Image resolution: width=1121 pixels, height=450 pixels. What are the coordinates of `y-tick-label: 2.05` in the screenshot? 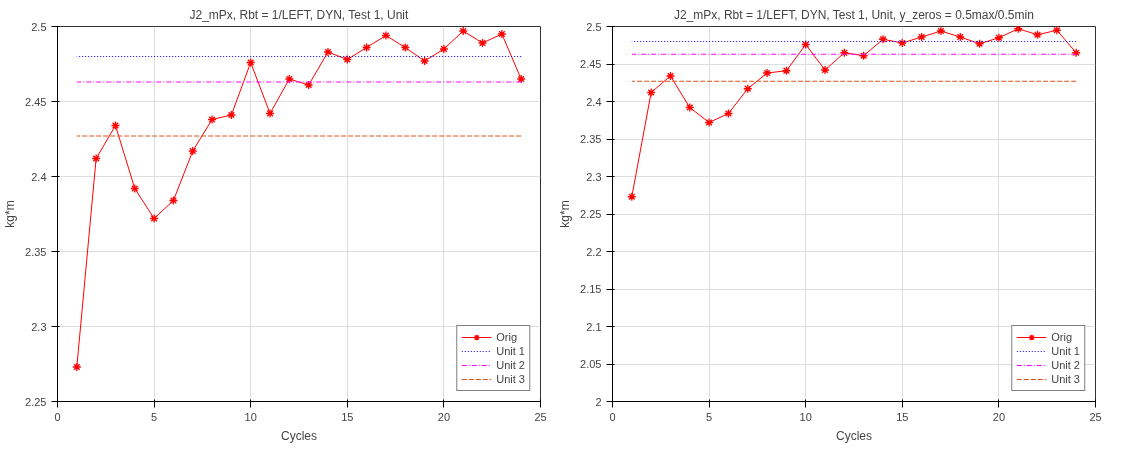 It's located at (591, 364).